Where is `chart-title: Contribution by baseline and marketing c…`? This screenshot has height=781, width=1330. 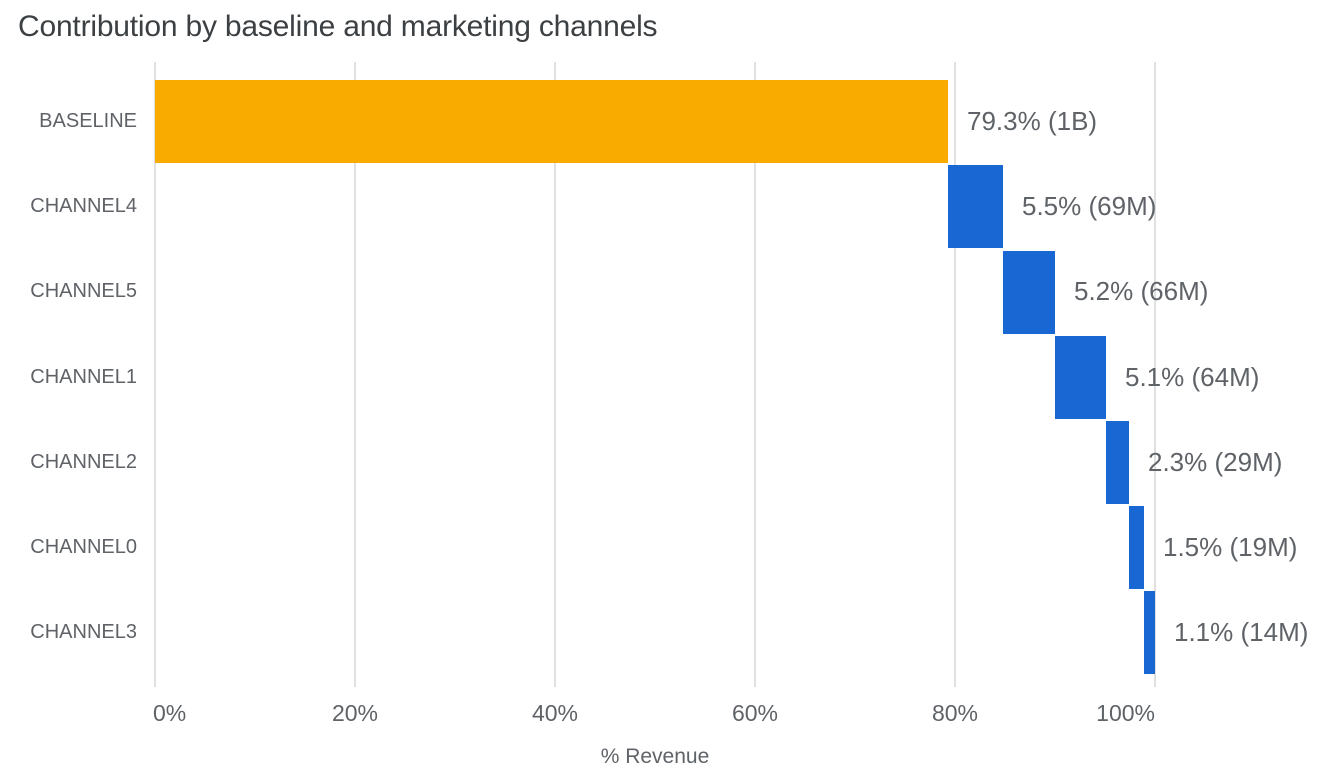
chart-title: Contribution by baseline and marketing c… is located at coordinates (338, 26).